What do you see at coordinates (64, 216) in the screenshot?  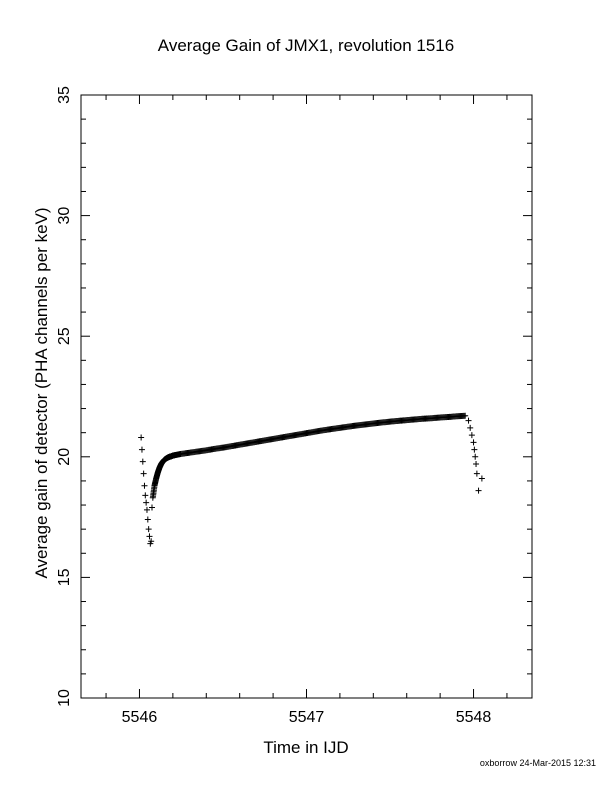 I see `y-tick-label: 30` at bounding box center [64, 216].